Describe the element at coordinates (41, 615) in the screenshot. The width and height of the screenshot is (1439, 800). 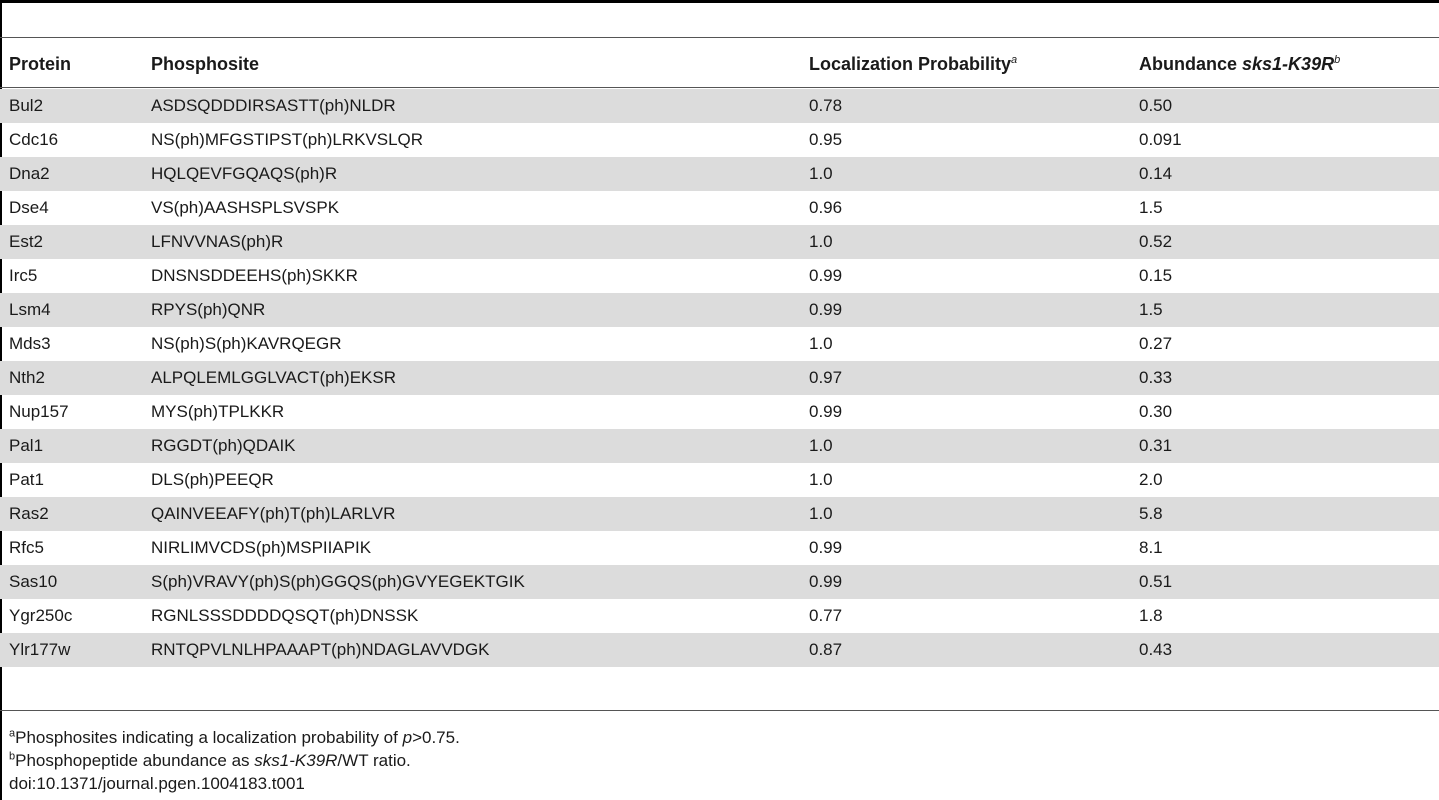
I see `cell-protein: Ygr250c` at that location.